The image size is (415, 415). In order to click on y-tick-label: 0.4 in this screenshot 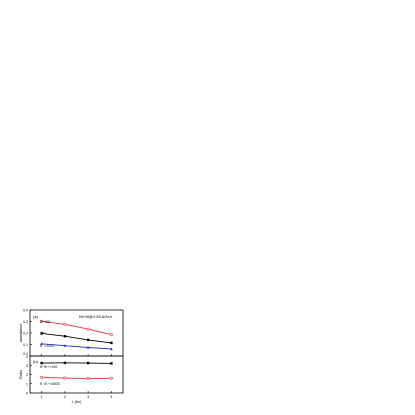, I will do `click(25, 311)`.